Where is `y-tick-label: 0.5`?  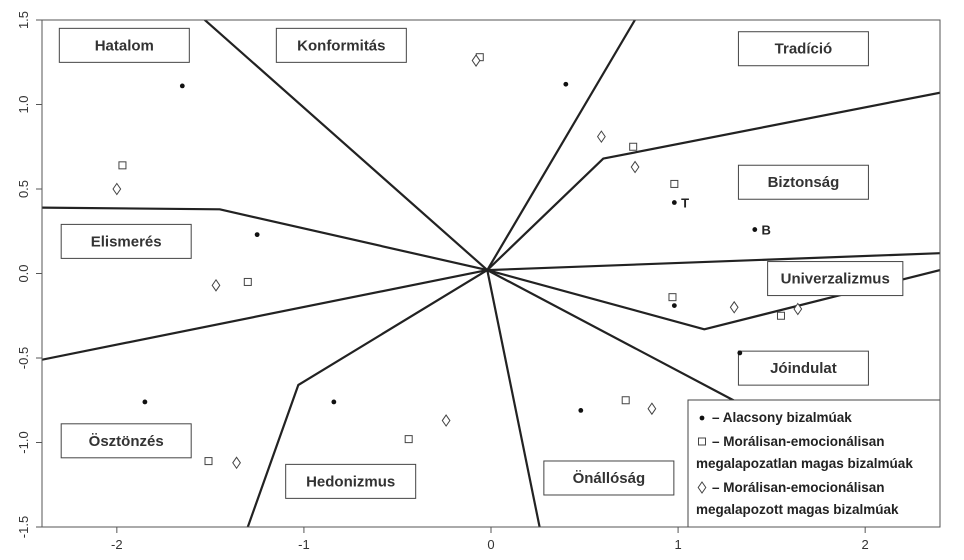
y-tick-label: 0.5 is located at coordinates (23, 189).